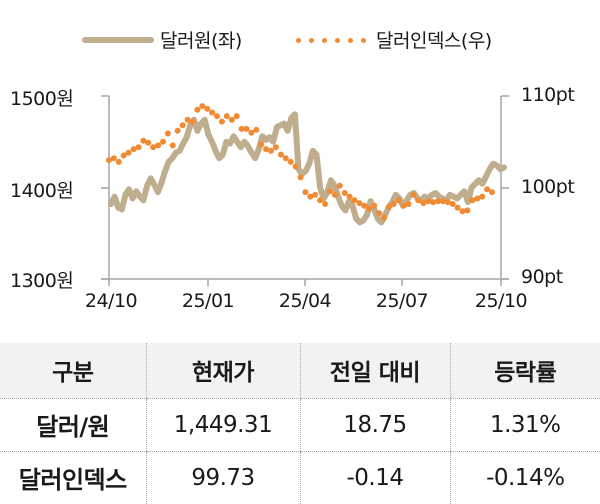 The height and width of the screenshot is (504, 600). What do you see at coordinates (542, 277) in the screenshot?
I see `right-tick-90: 90pt` at bounding box center [542, 277].